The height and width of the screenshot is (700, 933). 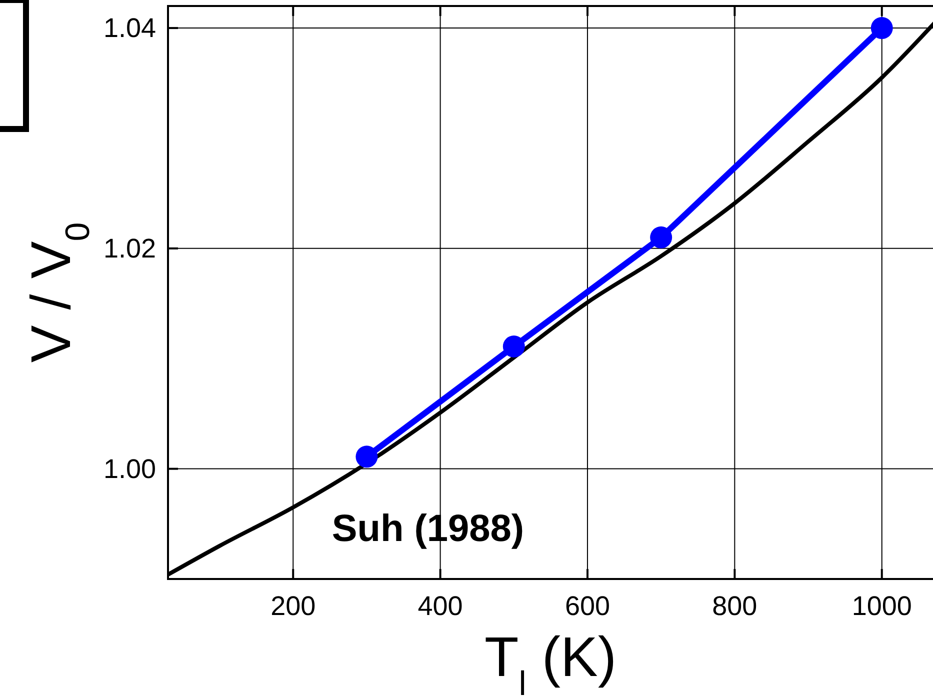 I want to click on y-tick-label: 1.02, so click(x=129, y=248).